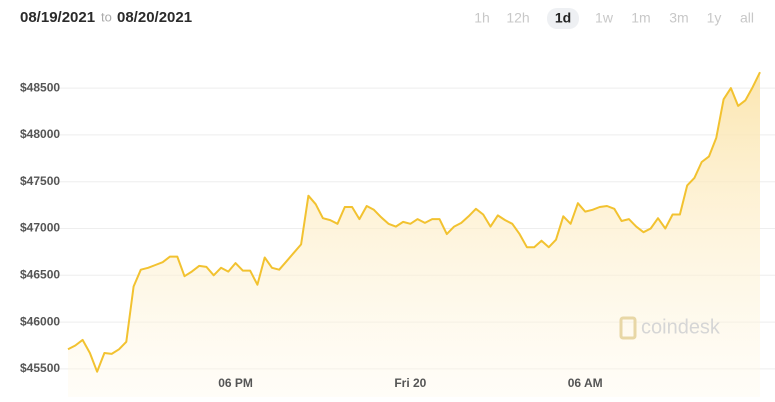 This screenshot has width=775, height=402. What do you see at coordinates (40, 228) in the screenshot?
I see `y-tick-label: $47000` at bounding box center [40, 228].